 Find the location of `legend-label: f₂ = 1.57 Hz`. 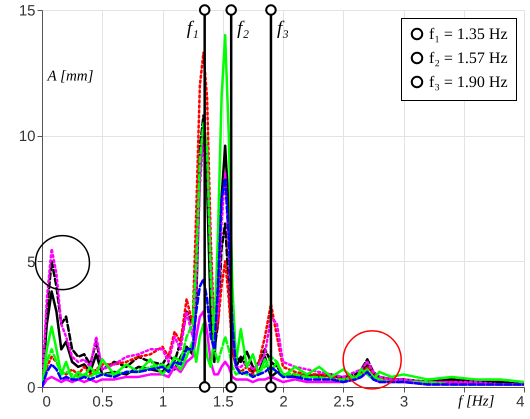

legend-label: f₂ = 1.57 Hz is located at coordinates (468, 58).